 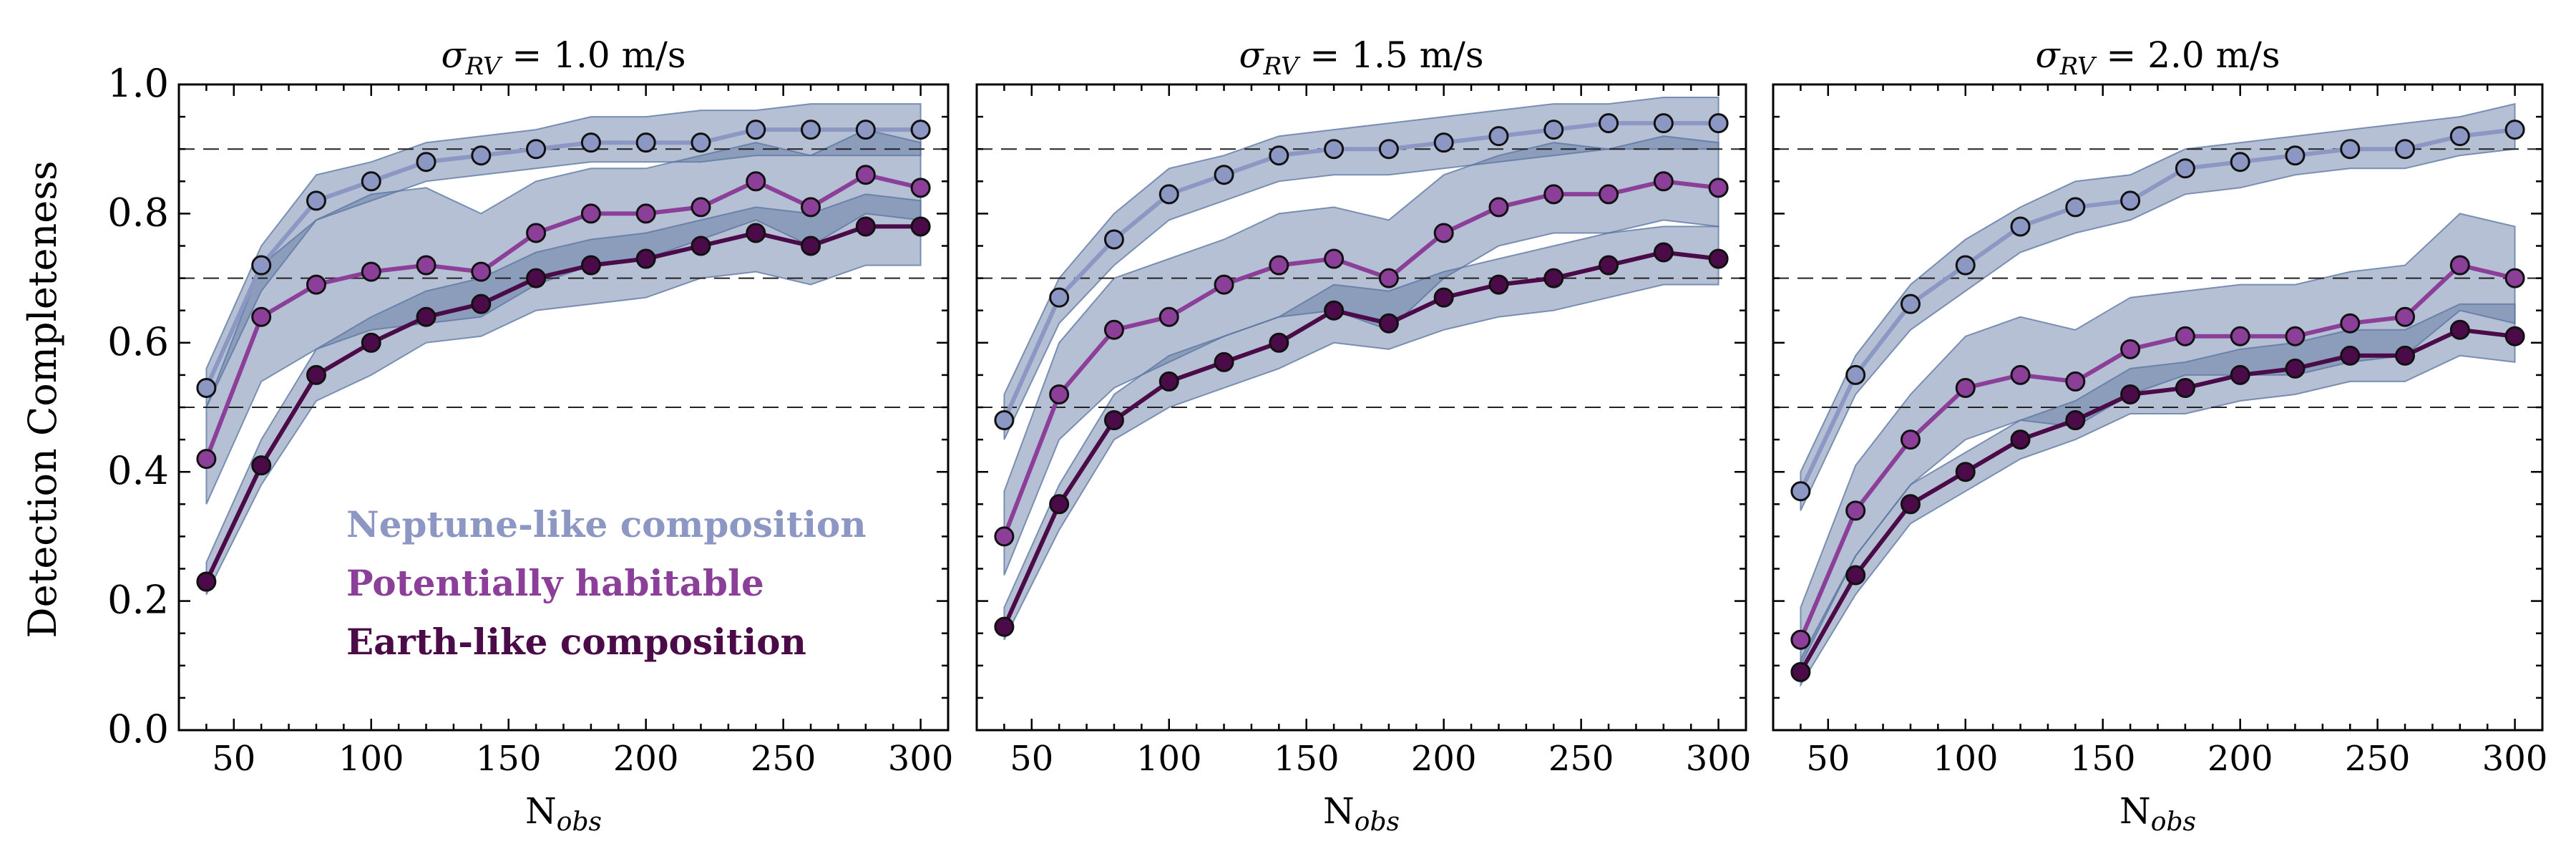 I want to click on legend-entry-potentially-habitable: Potentially habitable, so click(x=555, y=583).